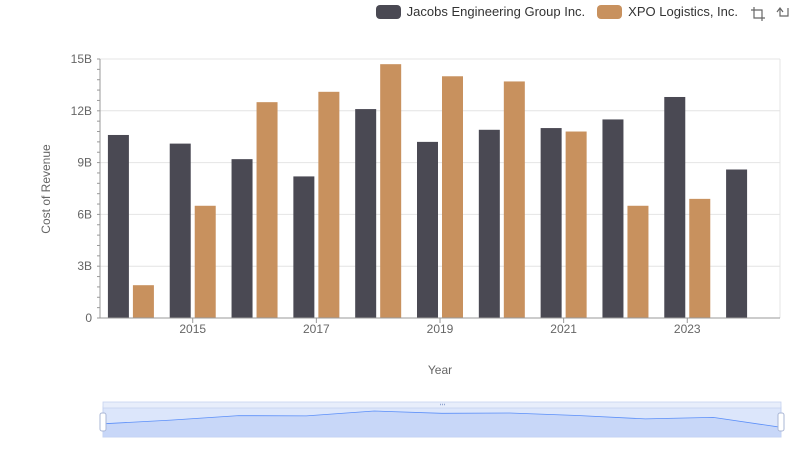 This screenshot has width=800, height=461. Describe the element at coordinates (316, 329) in the screenshot. I see `x-tick-label: 2017` at that location.